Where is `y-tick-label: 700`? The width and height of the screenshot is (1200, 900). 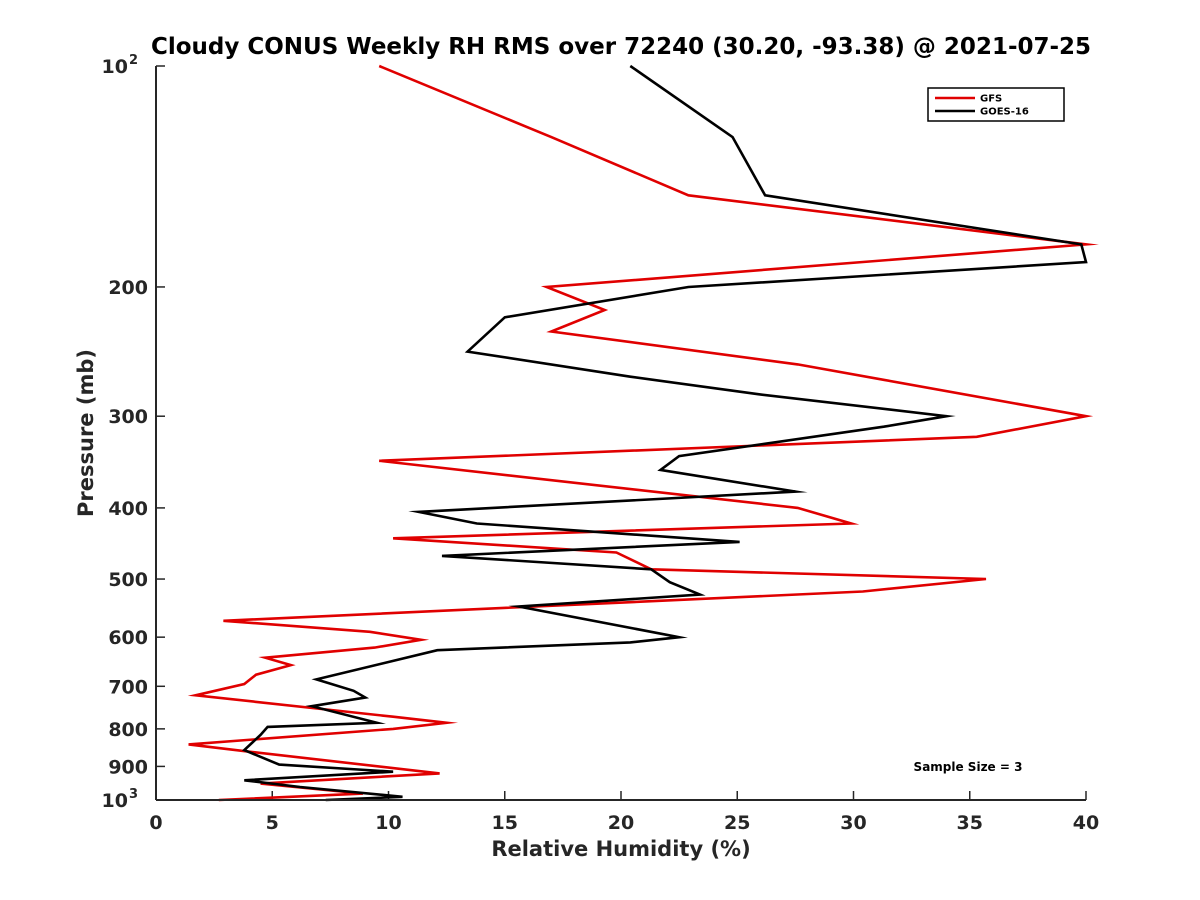
y-tick-label: 700 is located at coordinates (128, 687).